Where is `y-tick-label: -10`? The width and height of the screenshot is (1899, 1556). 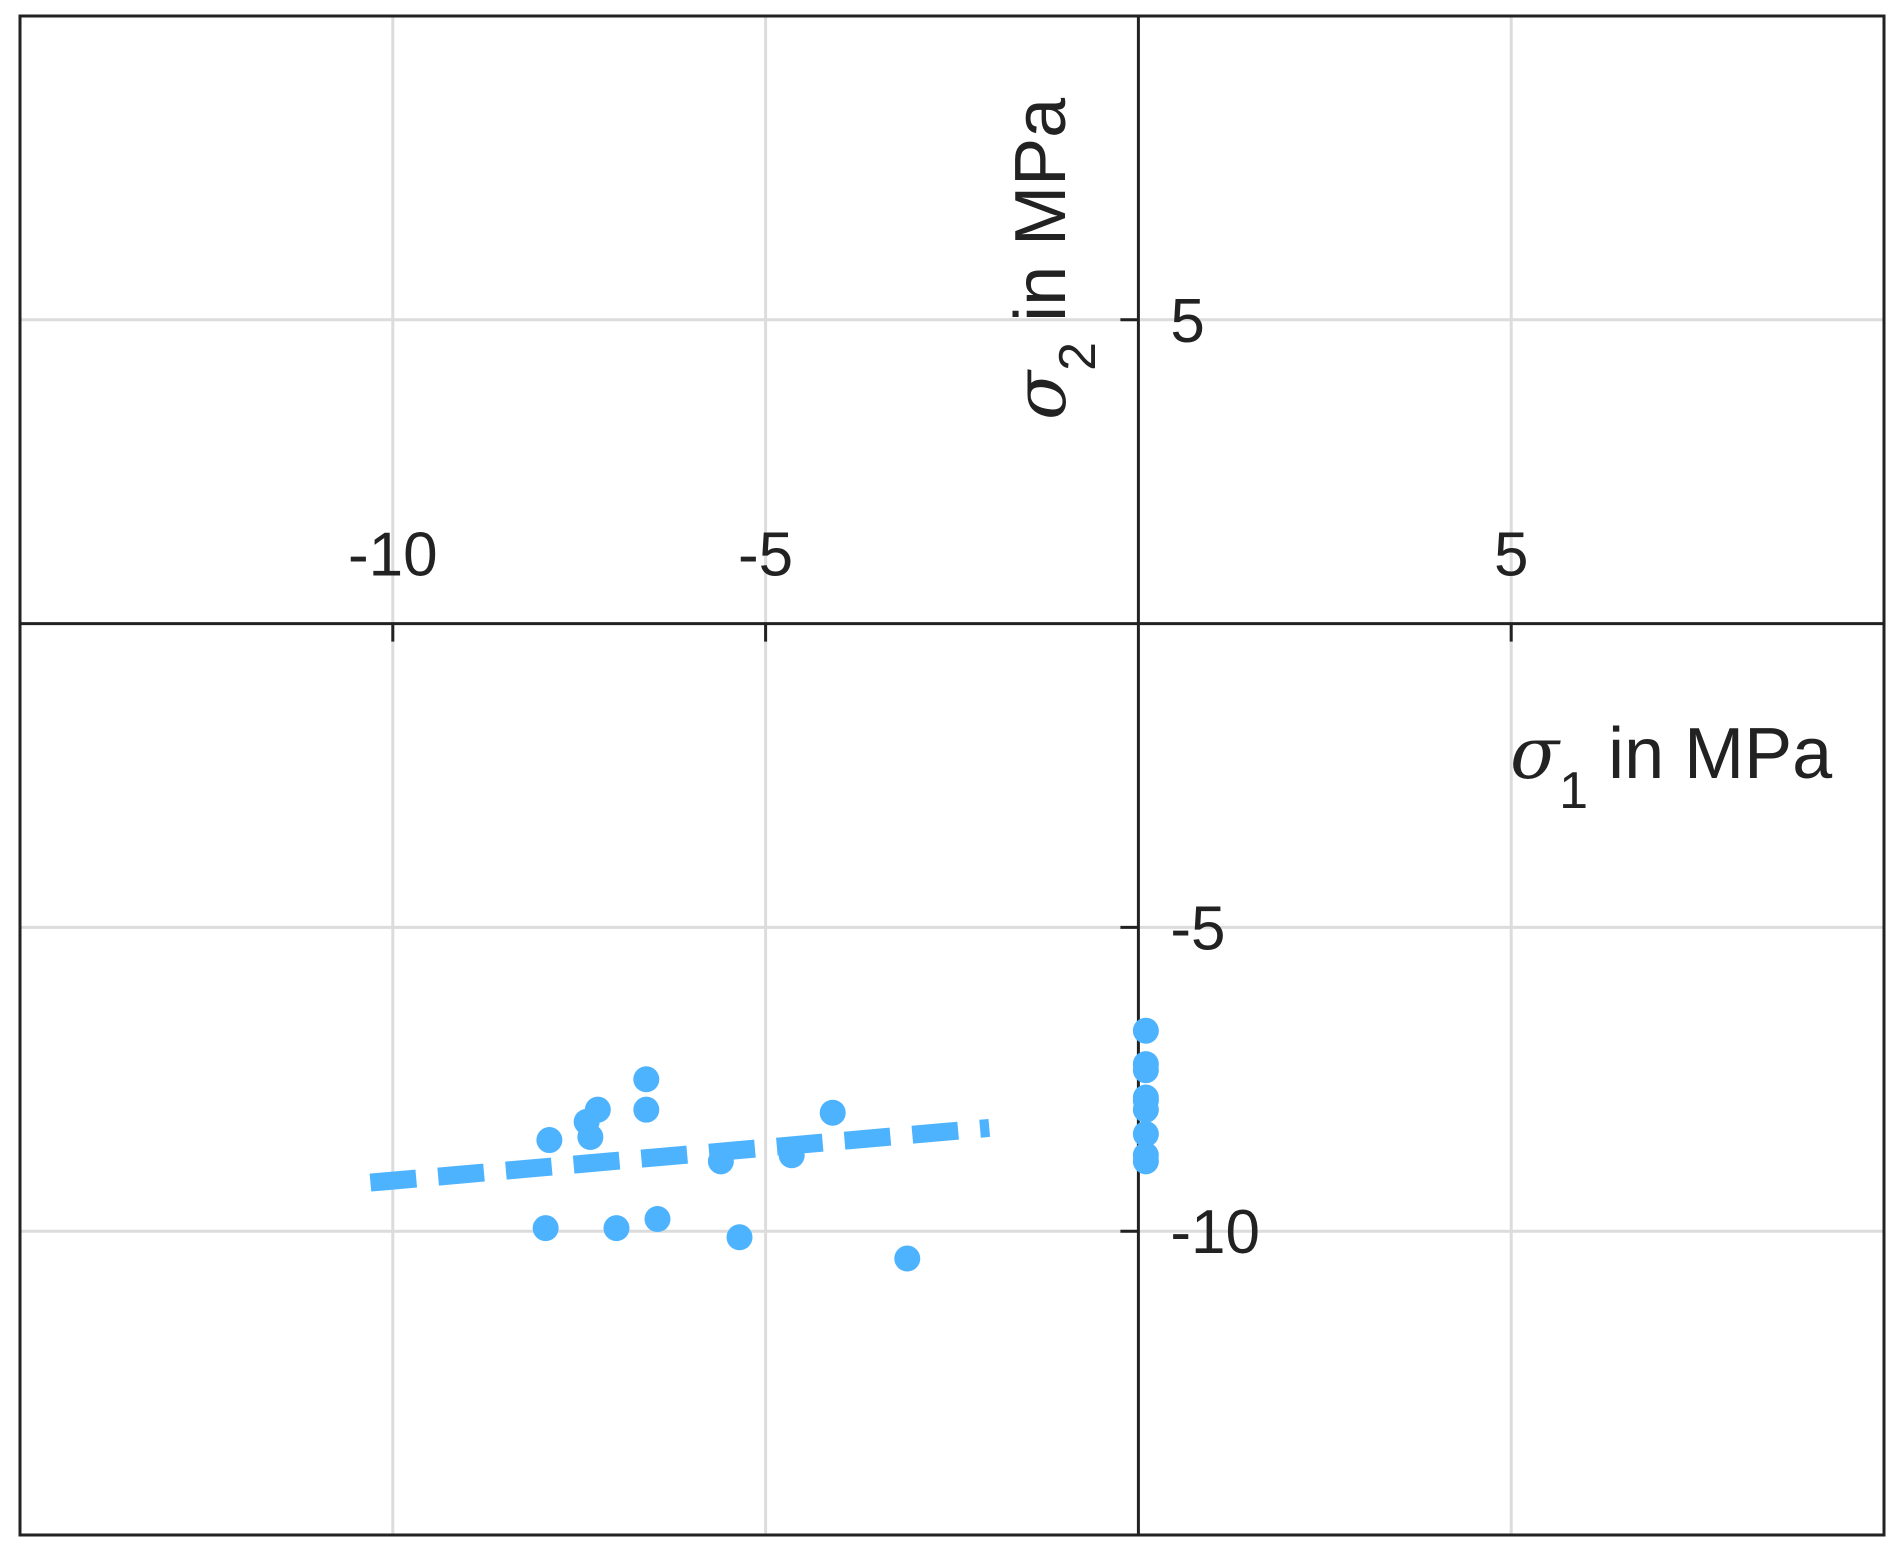 y-tick-label: -10 is located at coordinates (1215, 1232).